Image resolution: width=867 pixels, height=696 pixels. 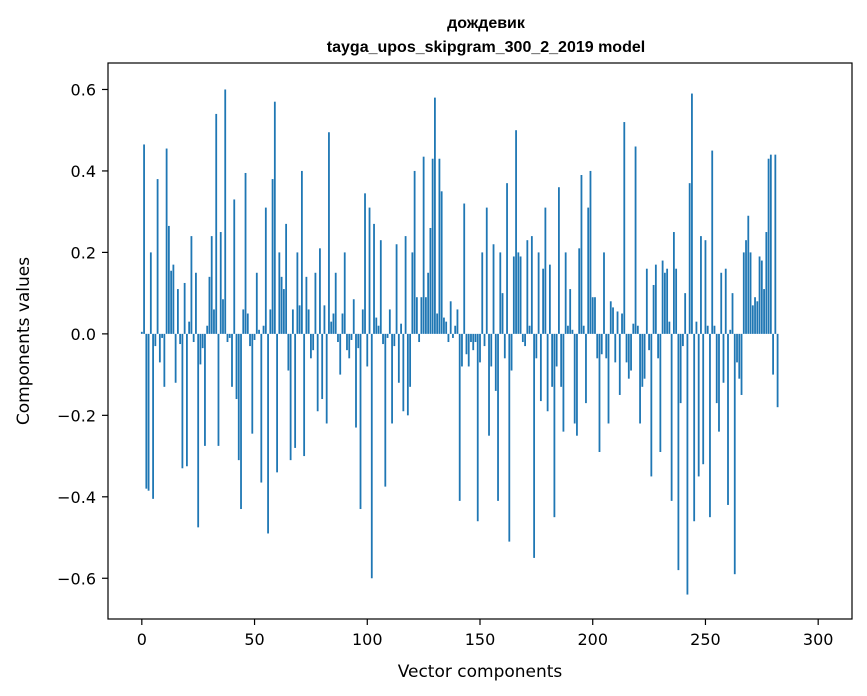 I want to click on y-tick-label: 0.2, so click(x=83, y=252).